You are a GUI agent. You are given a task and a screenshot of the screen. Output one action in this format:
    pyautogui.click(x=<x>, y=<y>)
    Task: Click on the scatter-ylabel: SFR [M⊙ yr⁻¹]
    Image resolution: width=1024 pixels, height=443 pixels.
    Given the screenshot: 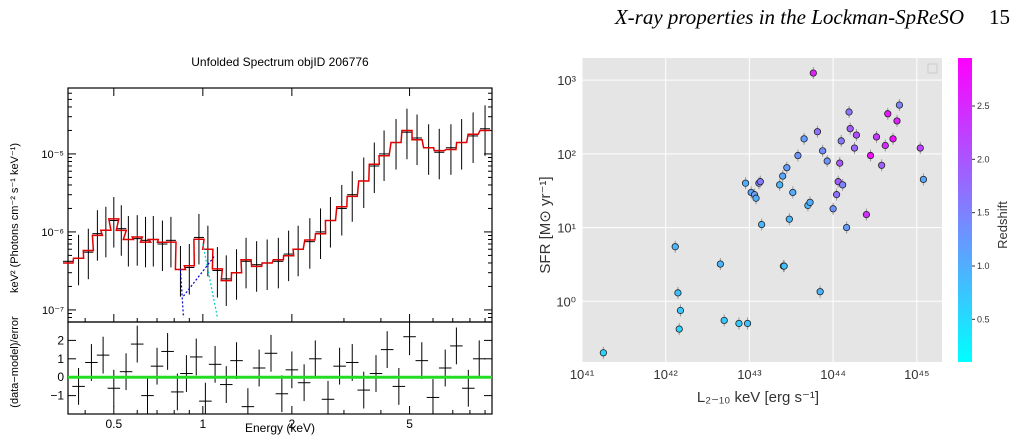 What is the action you would take?
    pyautogui.click(x=545, y=224)
    